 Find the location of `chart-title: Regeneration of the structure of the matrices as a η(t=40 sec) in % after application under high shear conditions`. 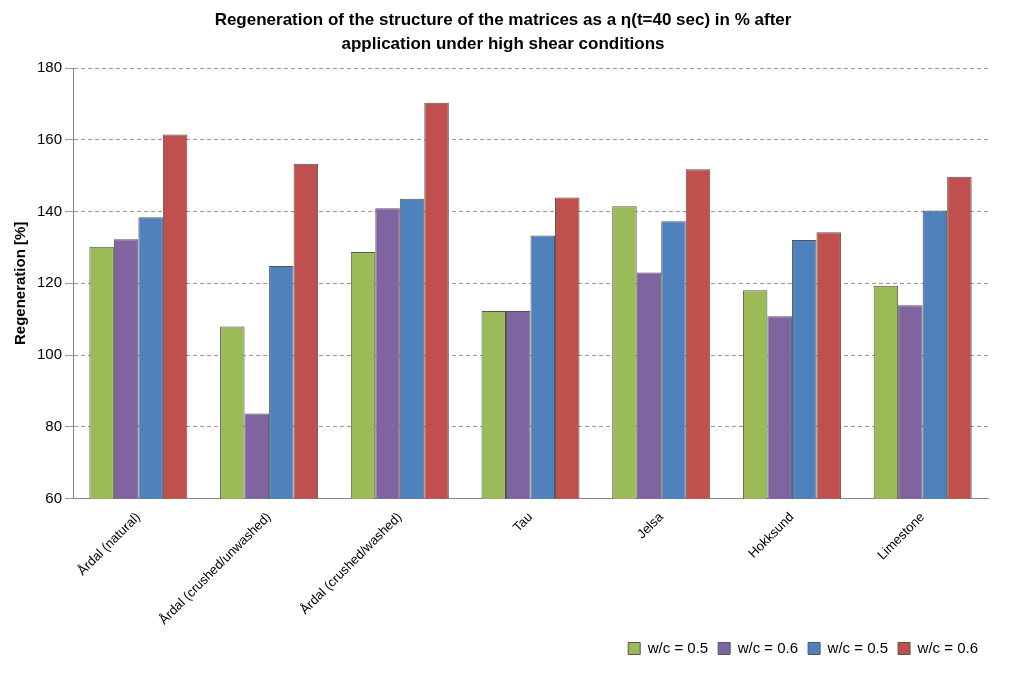

chart-title: Regeneration of the structure of the matrices as a η(t=40 sec) in % after application under high shear conditions is located at coordinates (503, 32).